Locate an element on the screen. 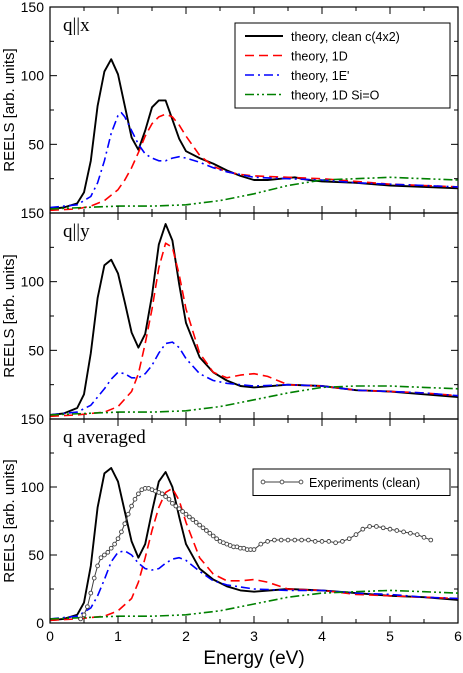 The image size is (463, 673). legend-entry: theory, clean c(4x2) is located at coordinates (322, 37).